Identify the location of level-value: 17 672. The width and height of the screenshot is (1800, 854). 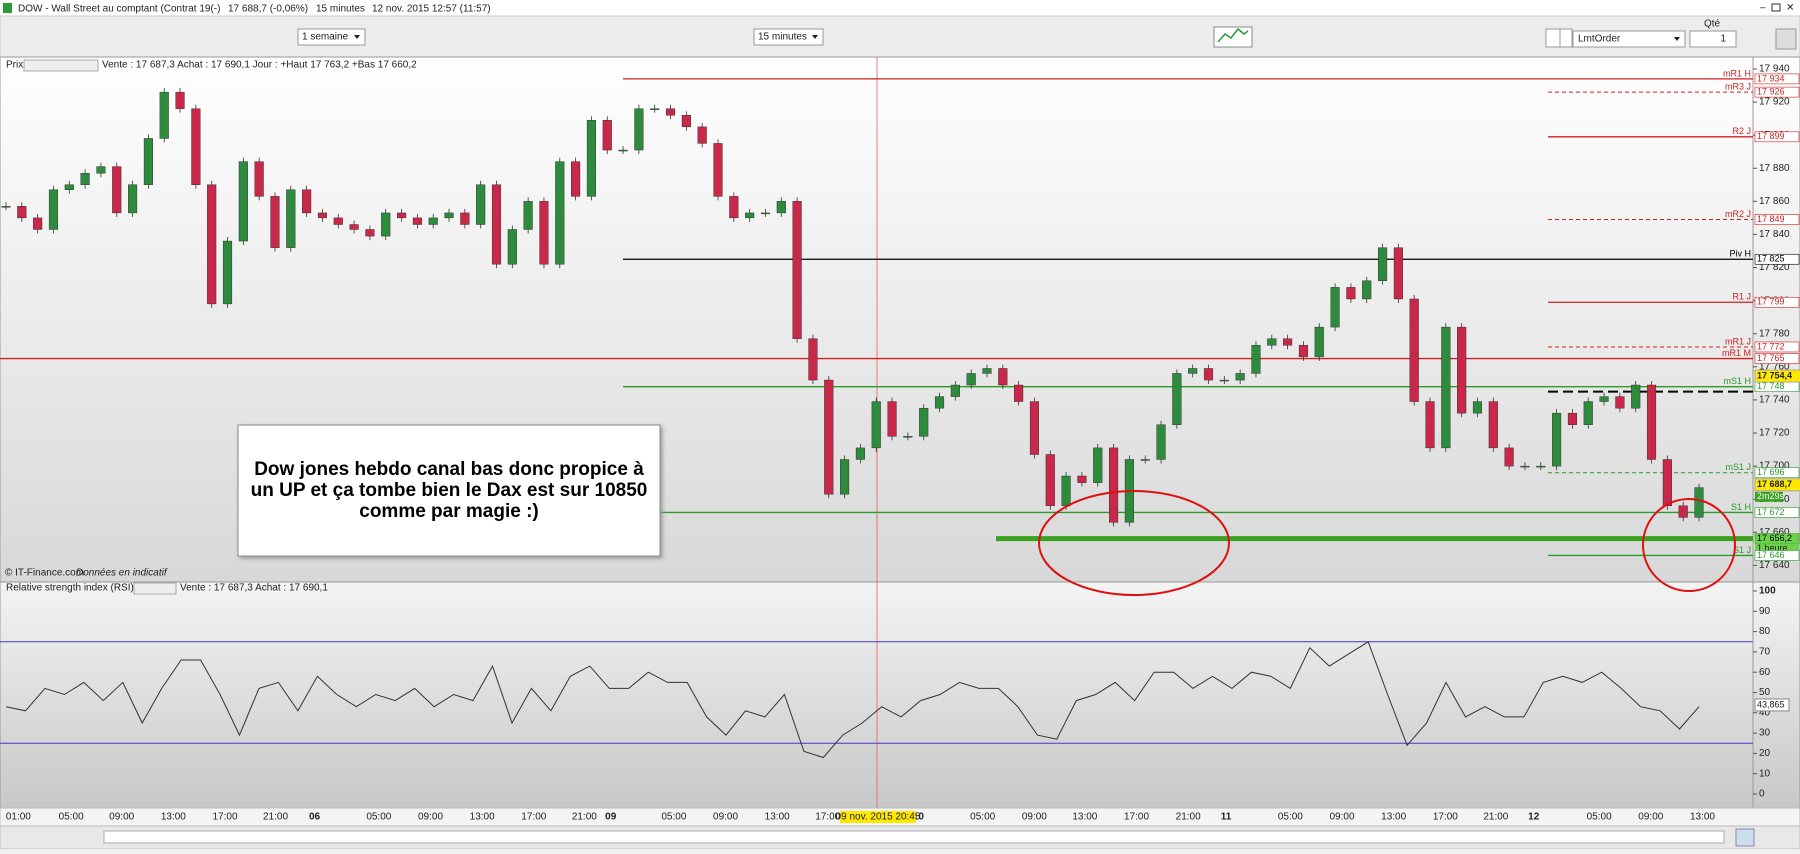
(1771, 512).